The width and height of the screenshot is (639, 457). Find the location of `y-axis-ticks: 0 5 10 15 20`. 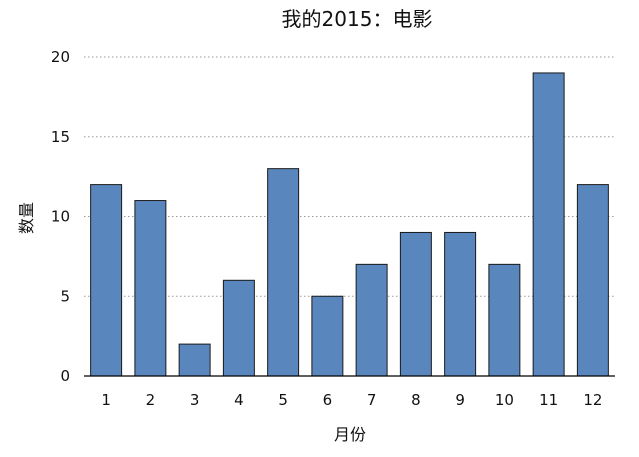

y-axis-ticks: 0 5 10 15 20 is located at coordinates (60, 216).